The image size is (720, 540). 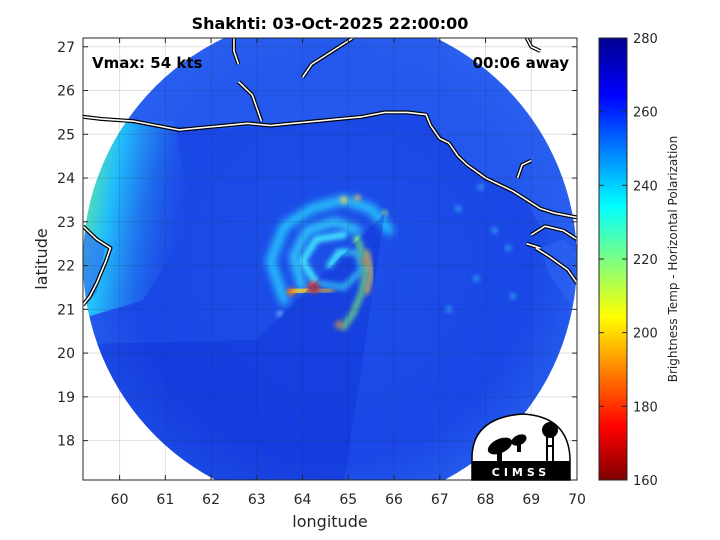 I want to click on y-tick-label: 23, so click(x=66, y=223).